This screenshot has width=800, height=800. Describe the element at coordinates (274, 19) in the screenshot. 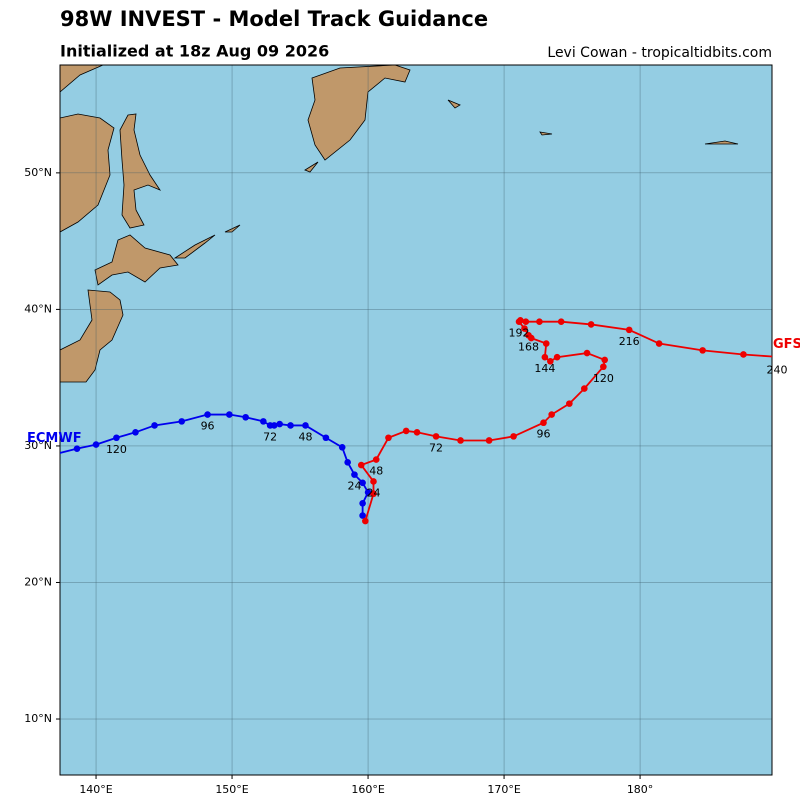

I see `chart-title: 98W INVEST - Model Track Guidance` at that location.